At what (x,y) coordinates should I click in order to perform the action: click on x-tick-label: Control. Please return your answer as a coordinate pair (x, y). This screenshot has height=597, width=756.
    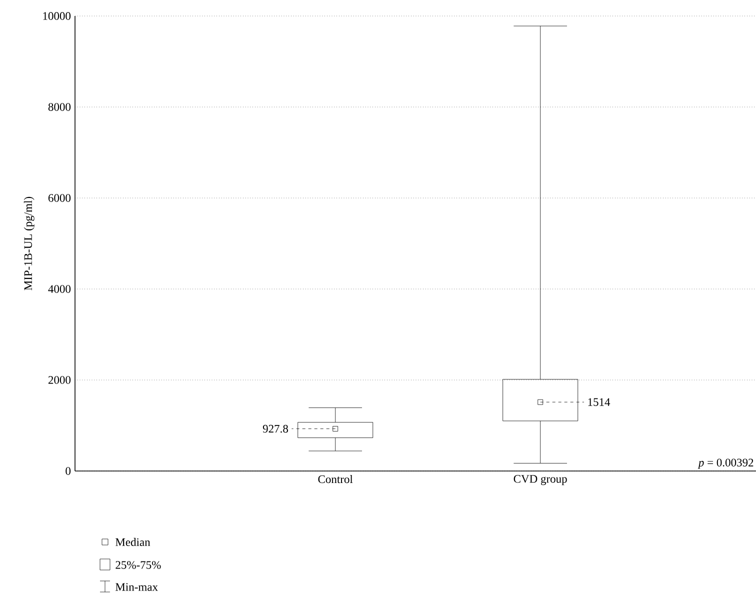
    Looking at the image, I should click on (335, 479).